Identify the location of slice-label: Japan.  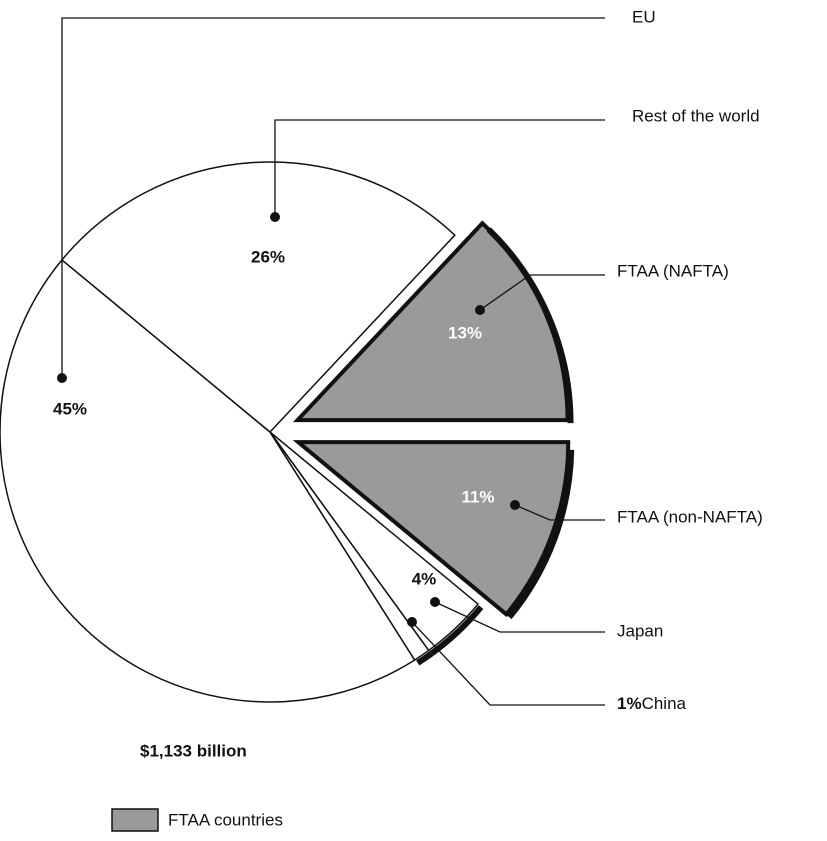
(640, 630).